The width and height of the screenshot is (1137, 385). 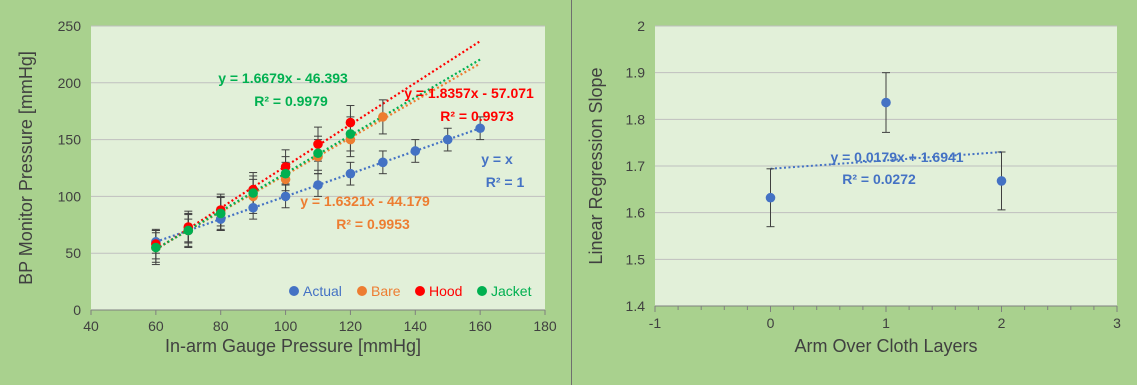 What do you see at coordinates (286, 326) in the screenshot?
I see `x-tick-label: 100` at bounding box center [286, 326].